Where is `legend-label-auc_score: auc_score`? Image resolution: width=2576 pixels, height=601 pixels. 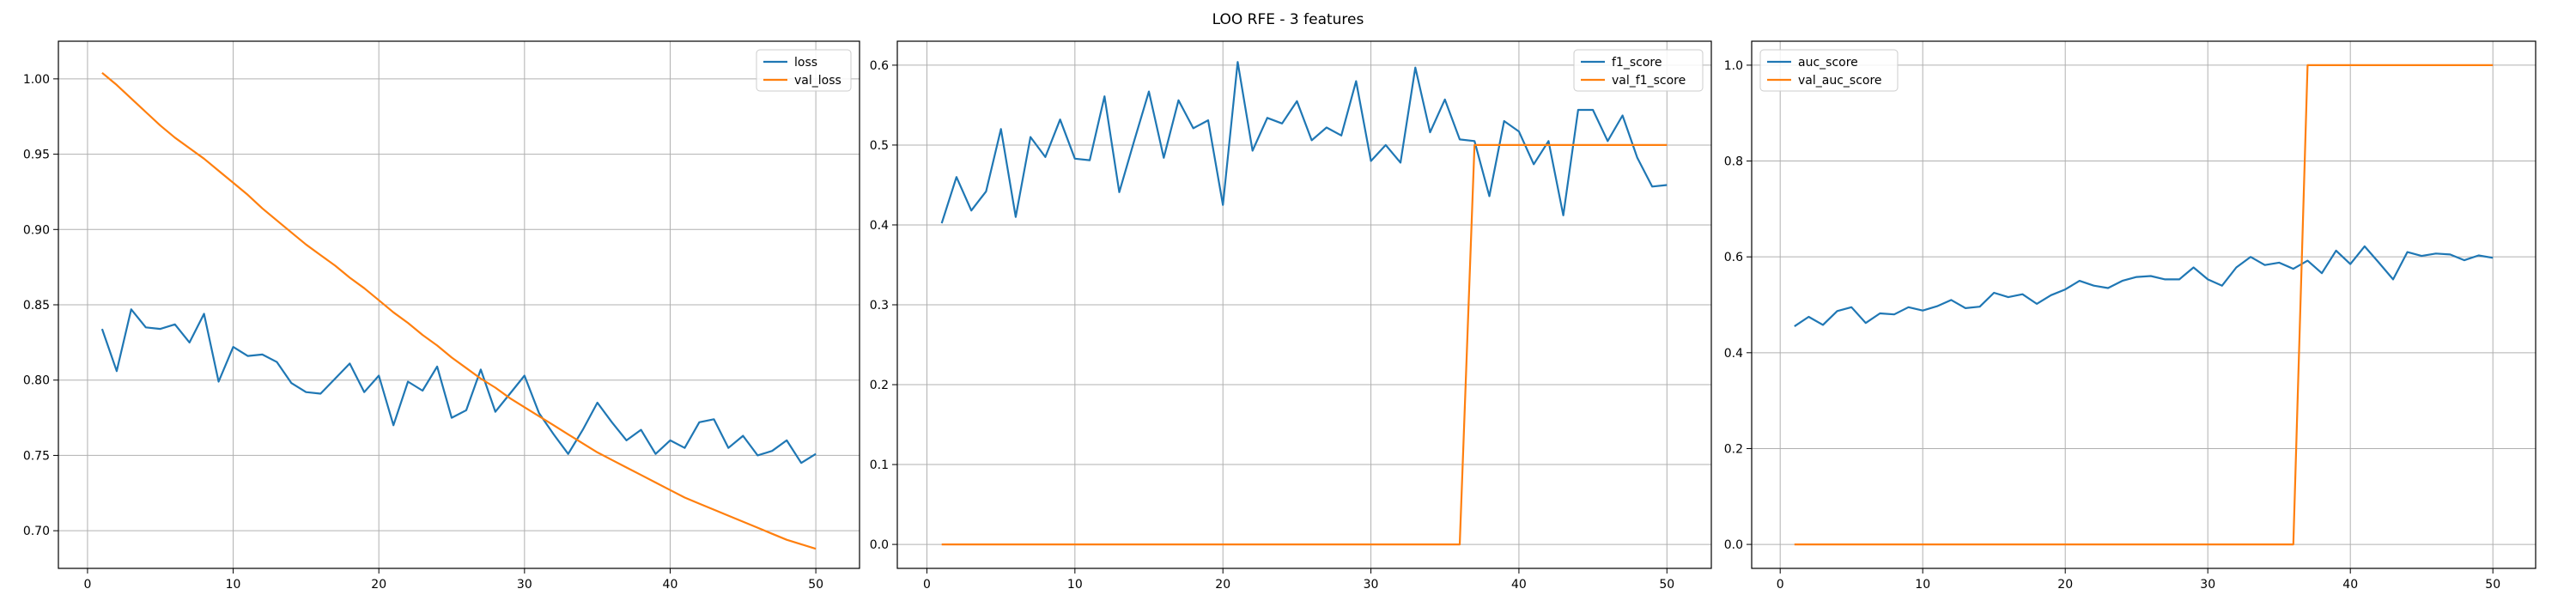
legend-label-auc_score: auc_score is located at coordinates (1828, 63).